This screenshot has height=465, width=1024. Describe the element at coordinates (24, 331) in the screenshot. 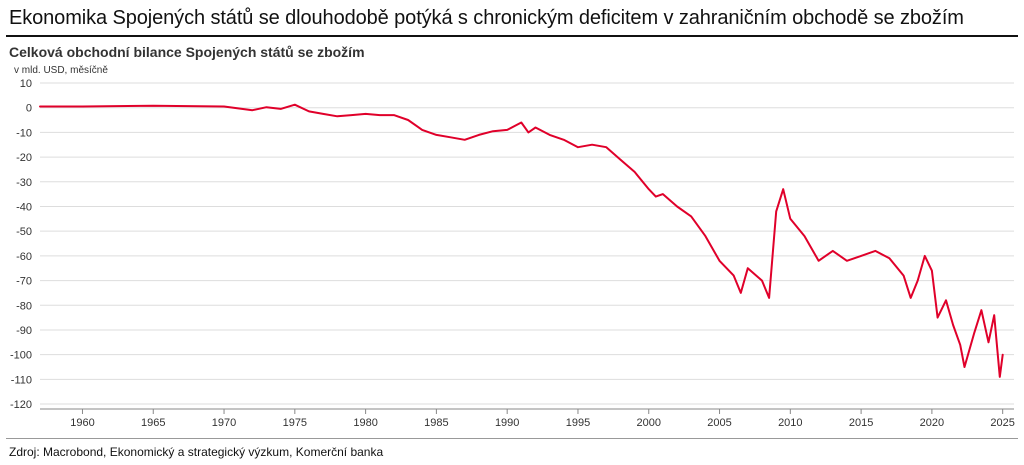

I see `y-tick-label: -90` at that location.